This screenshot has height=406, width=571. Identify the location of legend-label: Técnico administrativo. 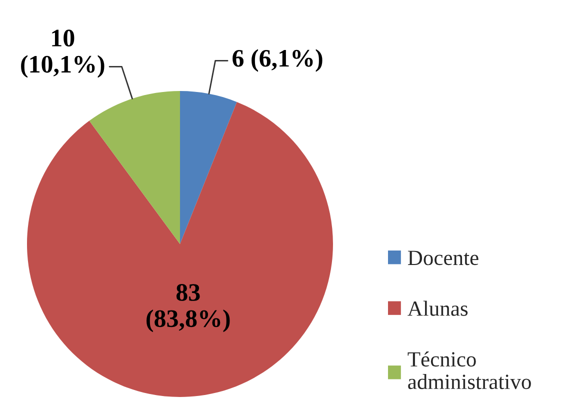
(469, 370).